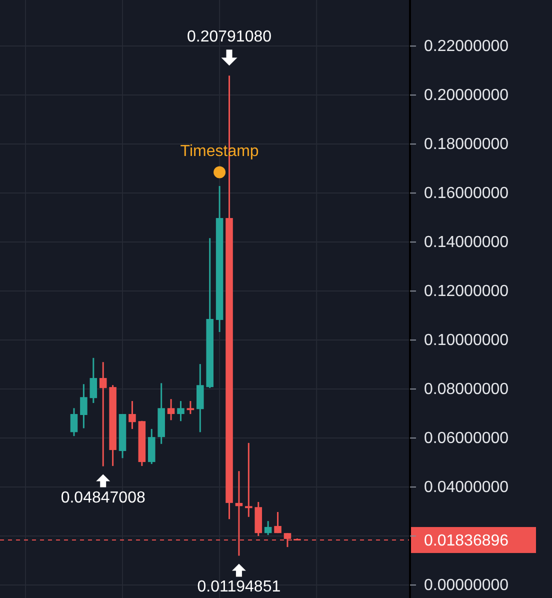 The image size is (552, 598). What do you see at coordinates (466, 95) in the screenshot?
I see `y-tick-label: 0.20000000` at bounding box center [466, 95].